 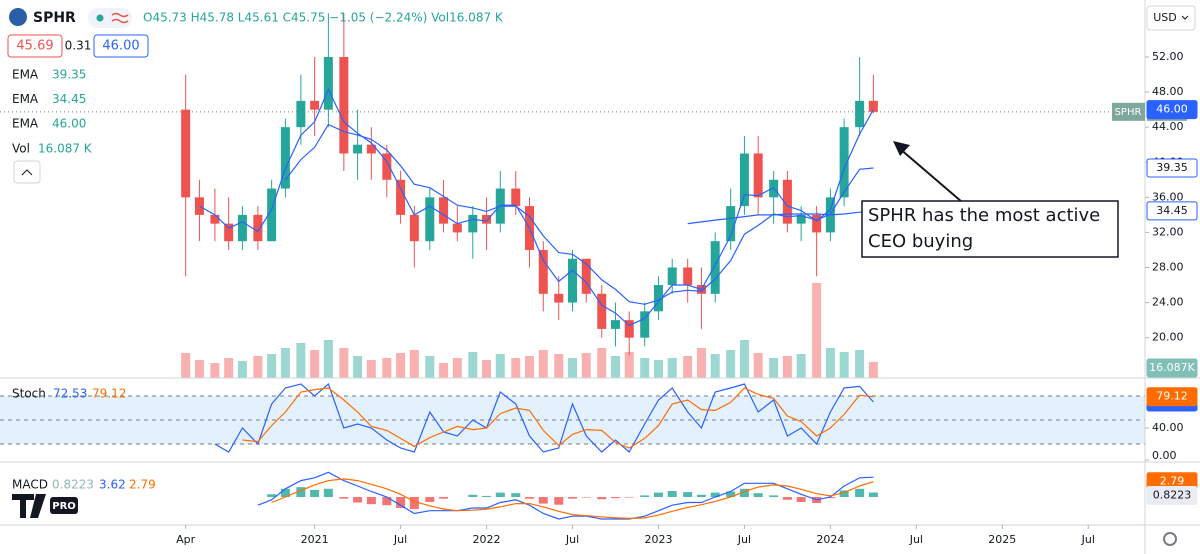 What do you see at coordinates (990, 229) in the screenshot?
I see `annotation-box` at bounding box center [990, 229].